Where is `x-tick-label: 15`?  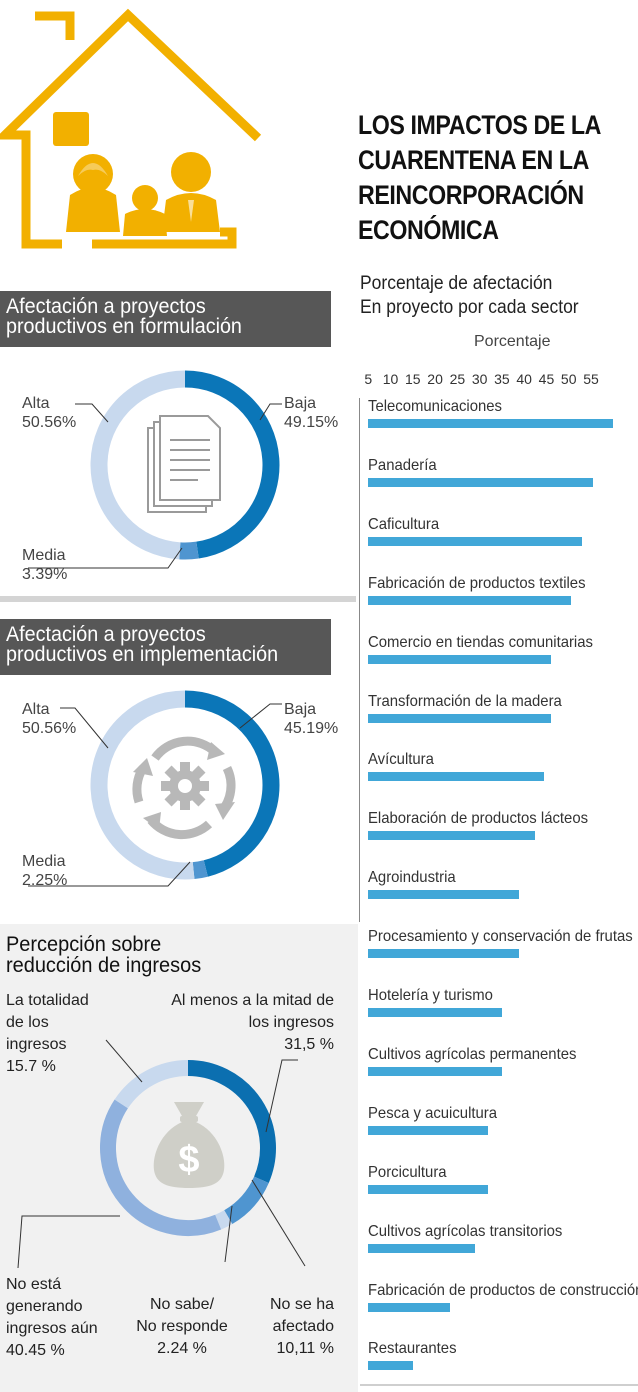 x-tick-label: 15 is located at coordinates (413, 379).